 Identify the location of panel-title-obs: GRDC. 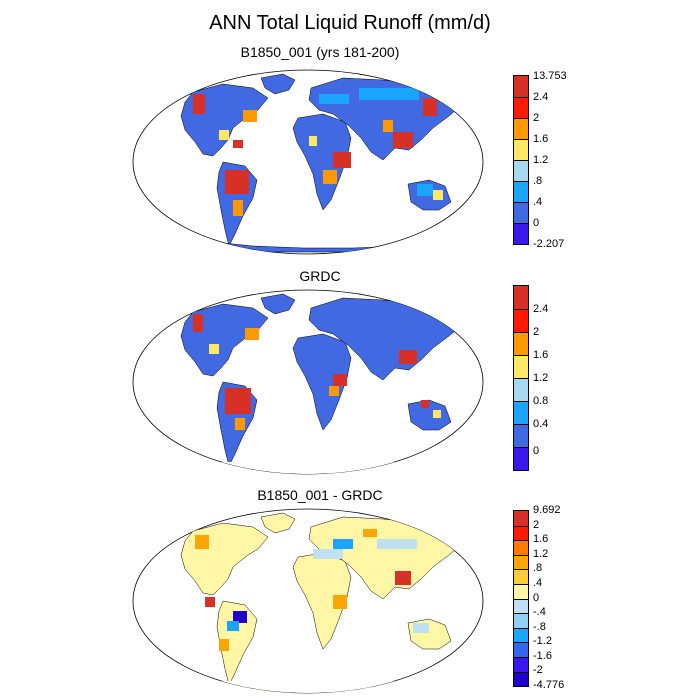
(320, 276).